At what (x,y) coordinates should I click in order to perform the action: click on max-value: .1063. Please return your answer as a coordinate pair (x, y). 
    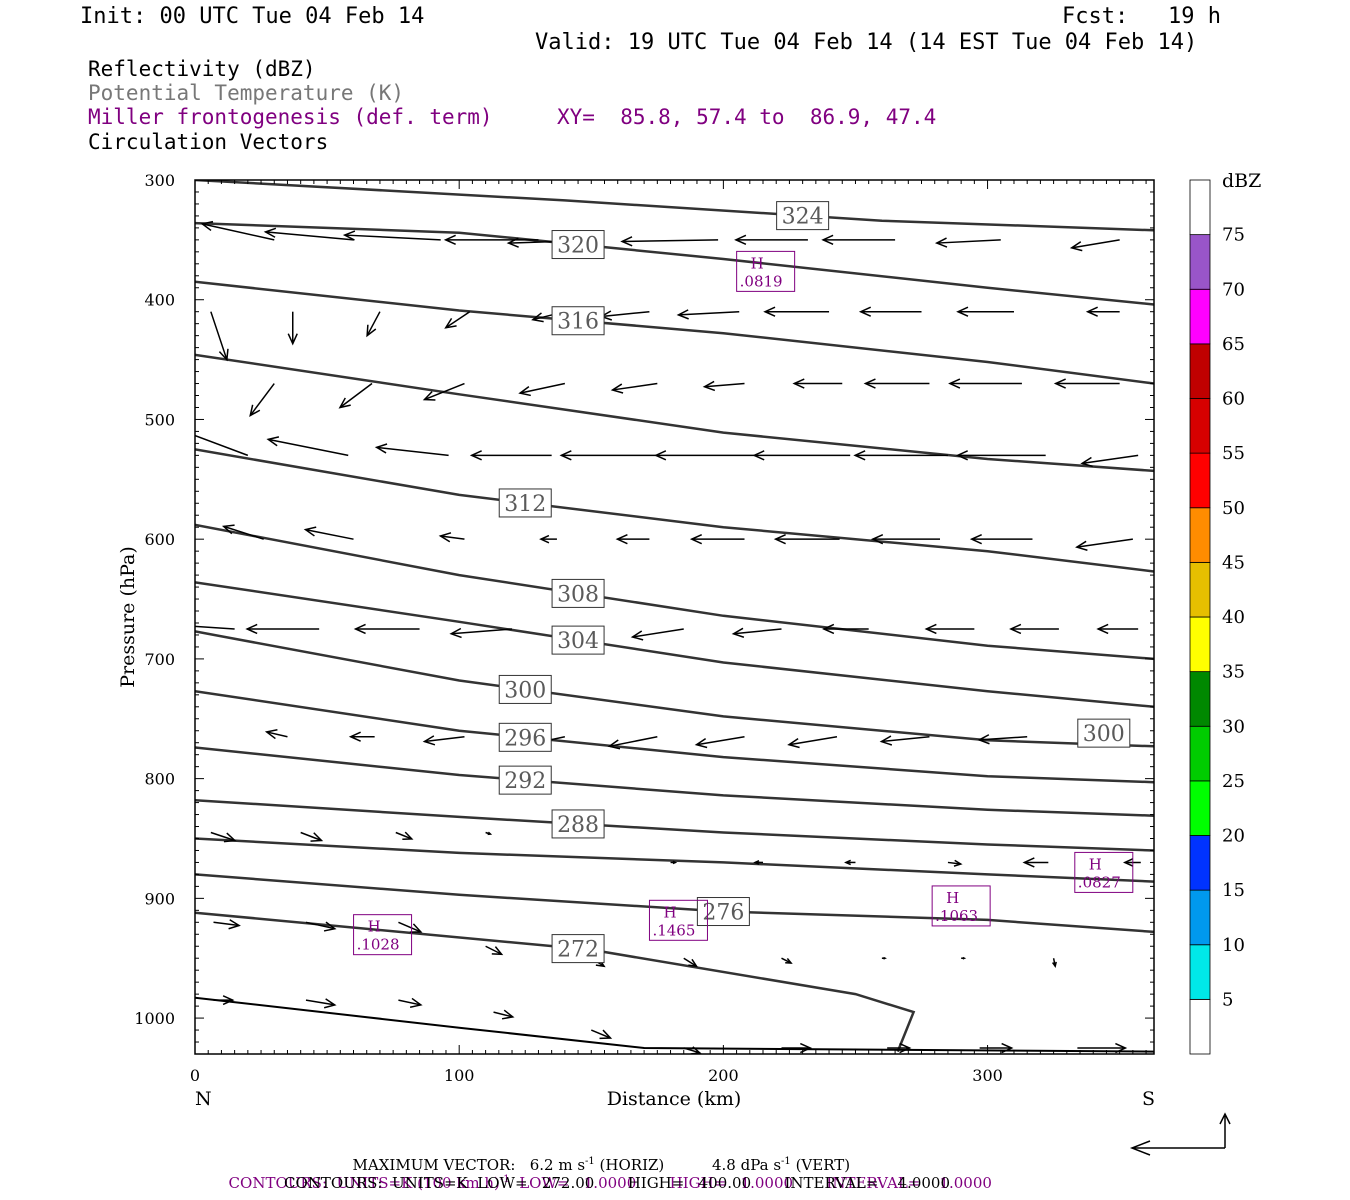
    Looking at the image, I should click on (956, 916).